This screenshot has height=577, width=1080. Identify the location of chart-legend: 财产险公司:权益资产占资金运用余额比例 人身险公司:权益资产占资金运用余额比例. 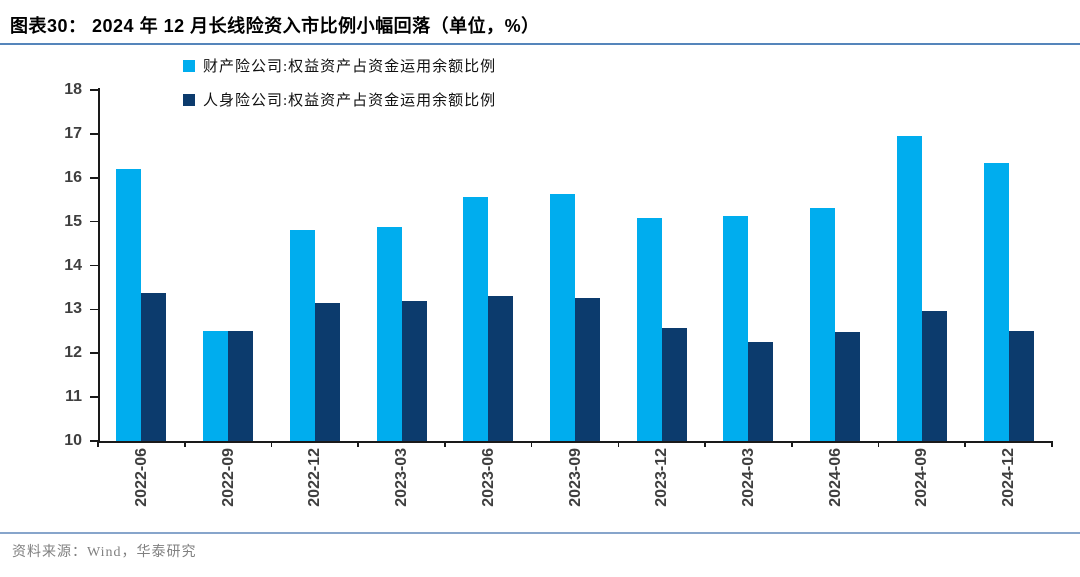
(339, 82).